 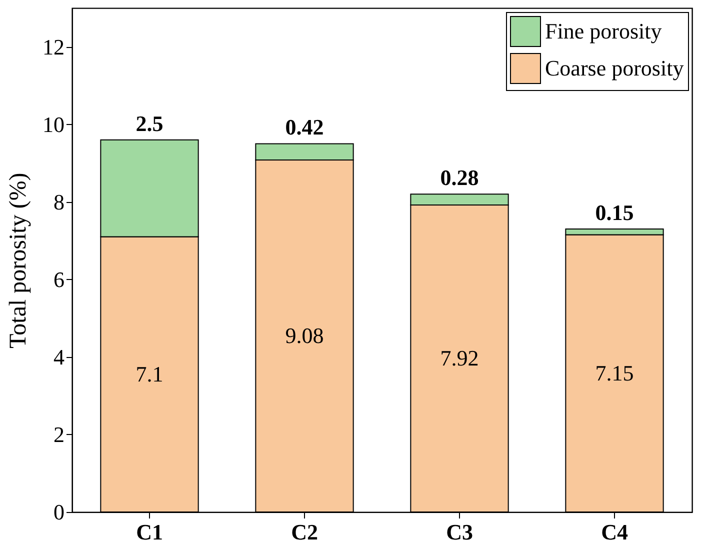 What do you see at coordinates (304, 532) in the screenshot?
I see `x-tick-label: C2` at bounding box center [304, 532].